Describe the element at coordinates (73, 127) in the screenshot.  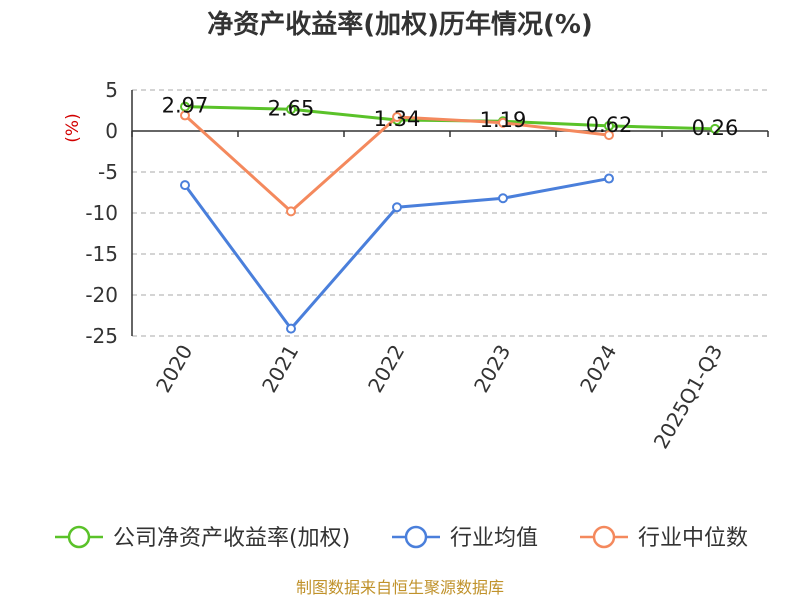
I see `y-axis-unit: (%)` at that location.